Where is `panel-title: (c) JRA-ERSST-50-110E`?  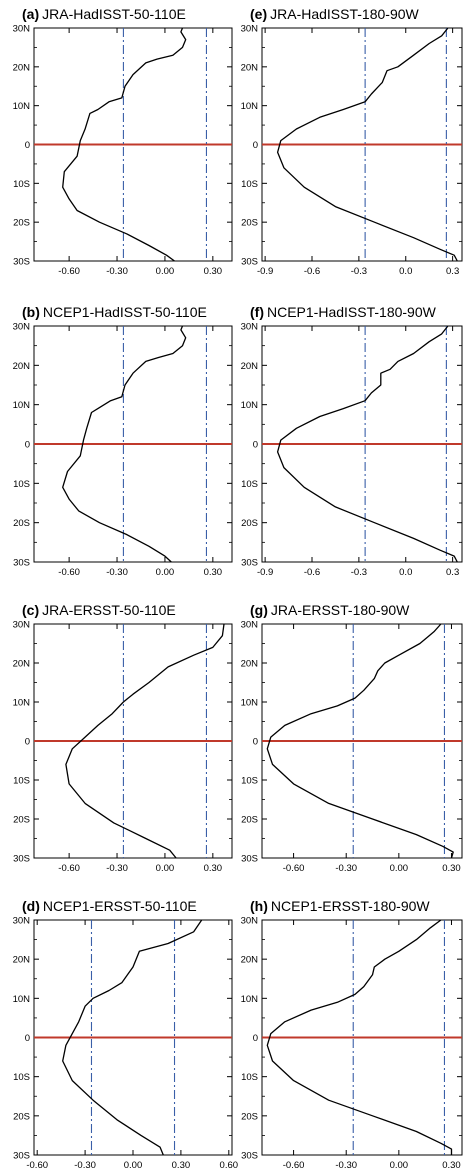 panel-title: (c) JRA-ERSST-50-110E is located at coordinates (99, 610).